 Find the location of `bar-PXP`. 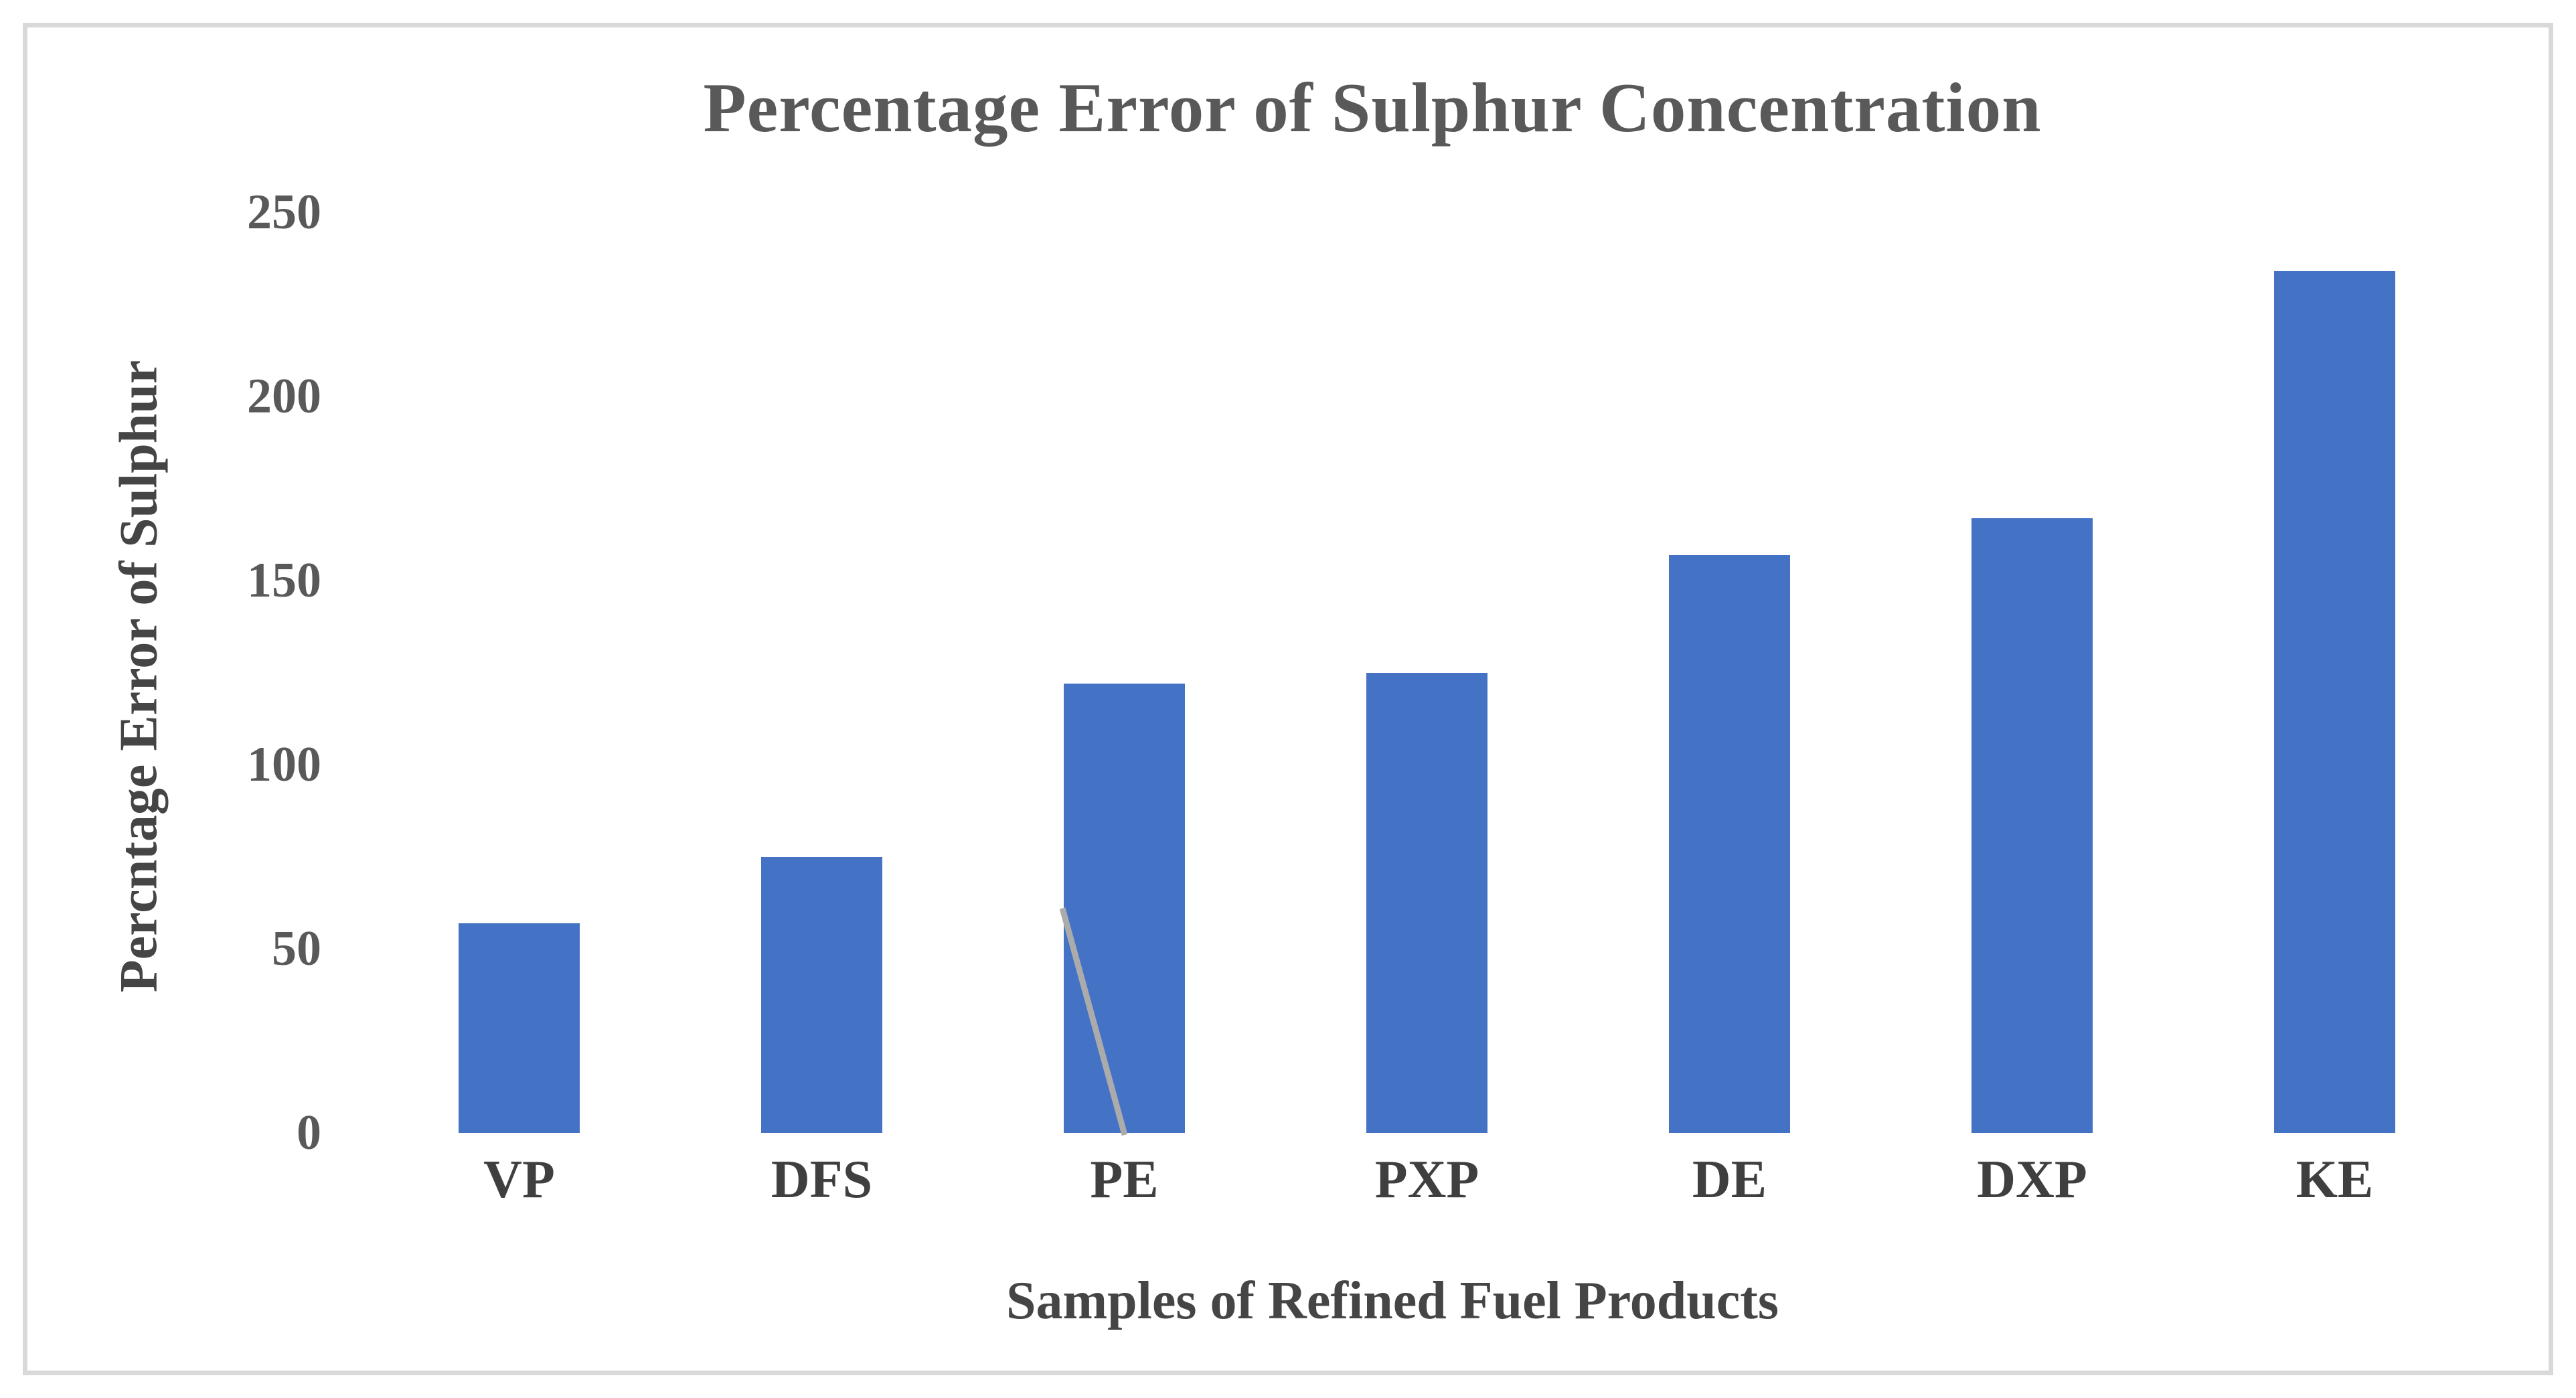

bar-PXP is located at coordinates (1427, 902).